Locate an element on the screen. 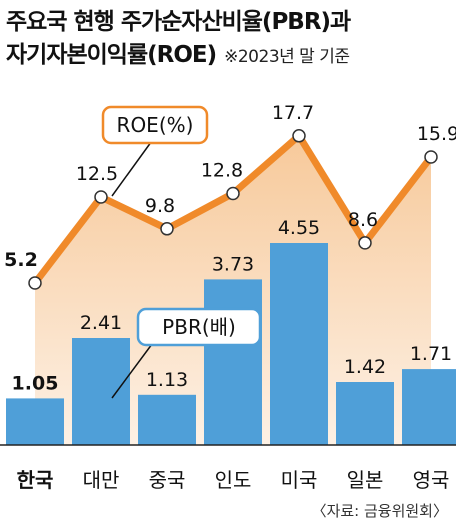 This screenshot has width=456, height=525. pbr-value-label: 1.05 is located at coordinates (35, 383).